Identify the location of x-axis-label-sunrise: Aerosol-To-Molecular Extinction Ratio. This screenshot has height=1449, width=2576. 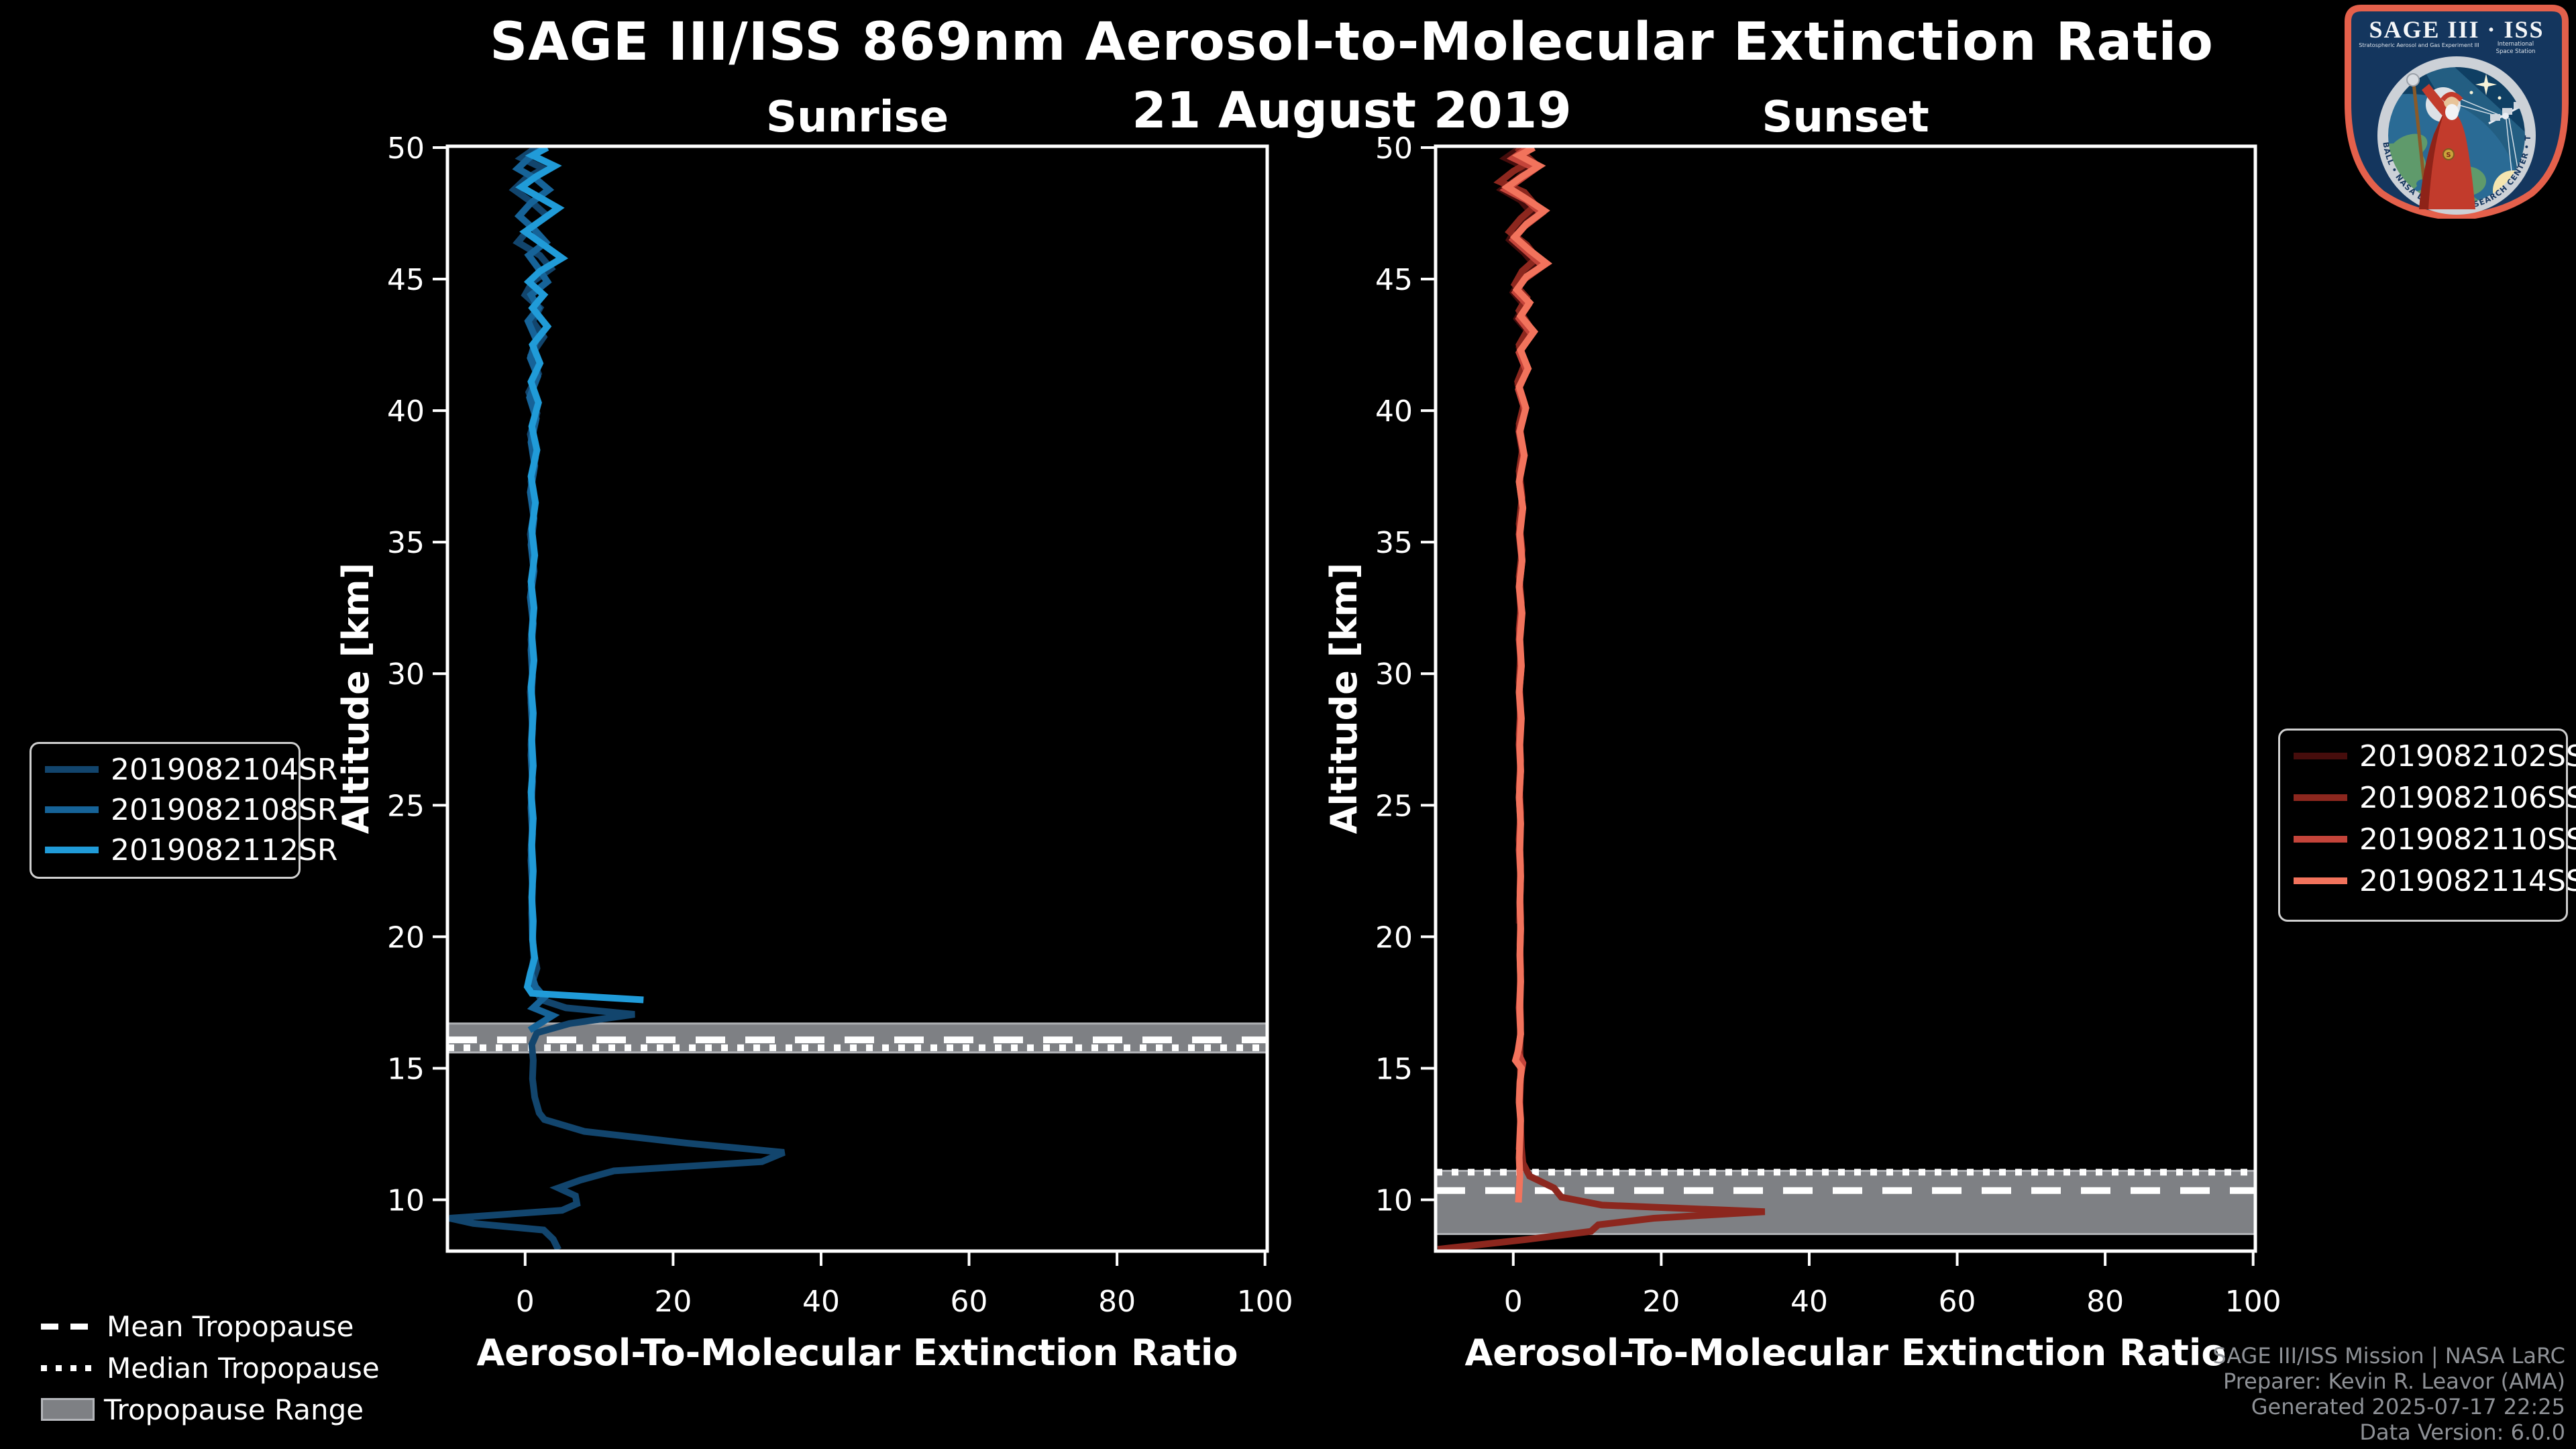
(857, 1353).